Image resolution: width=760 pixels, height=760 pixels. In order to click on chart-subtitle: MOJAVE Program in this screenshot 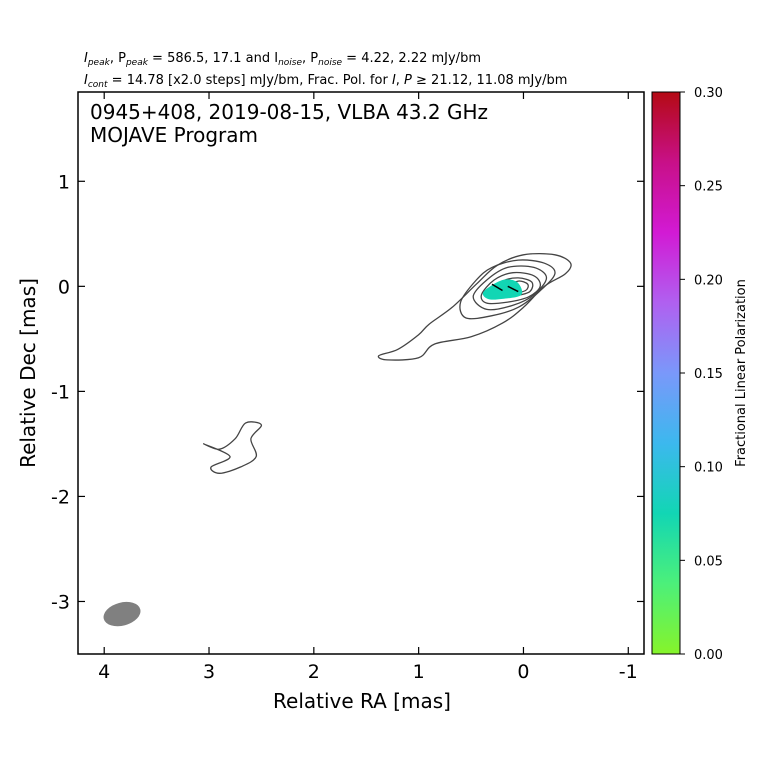, I will do `click(174, 135)`.